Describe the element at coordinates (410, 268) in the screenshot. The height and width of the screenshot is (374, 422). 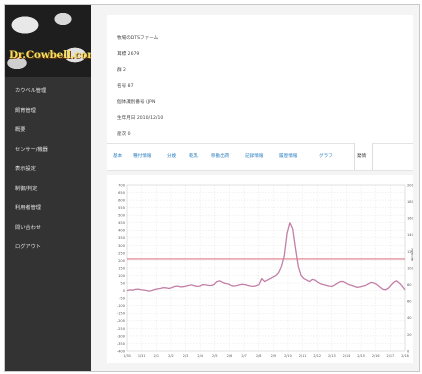
I see `y-tick-label-right: 100` at that location.